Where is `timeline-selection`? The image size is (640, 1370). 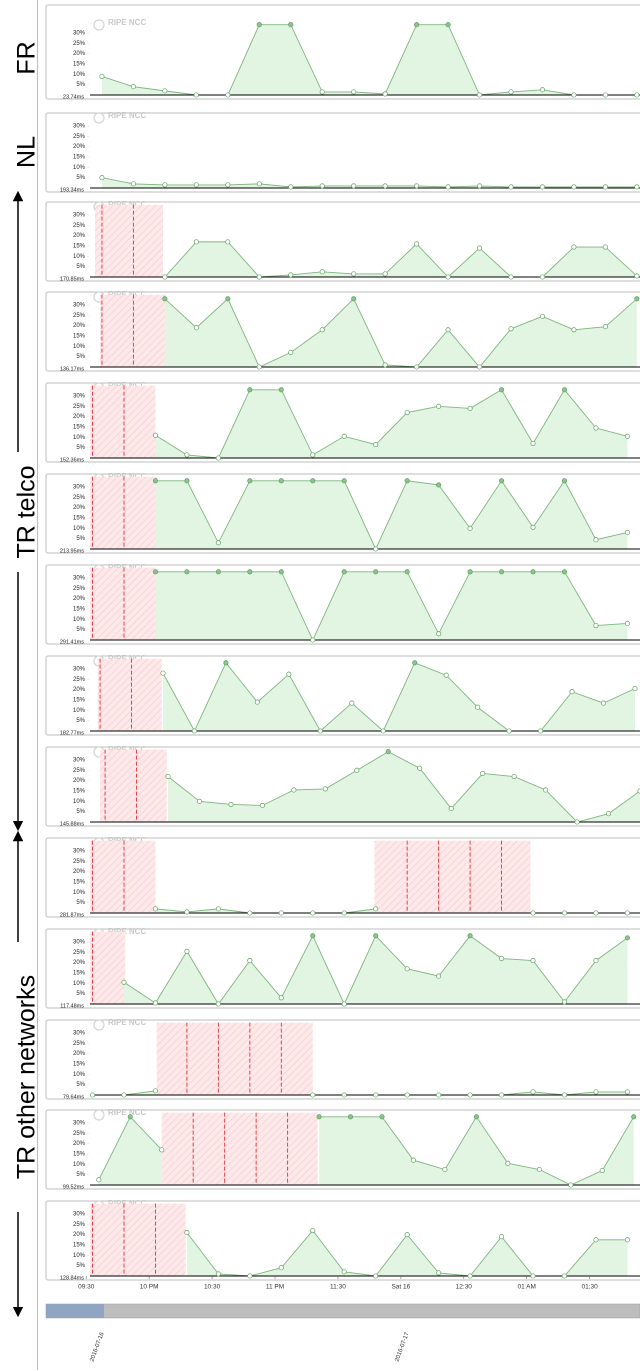
timeline-selection is located at coordinates (75, 1311).